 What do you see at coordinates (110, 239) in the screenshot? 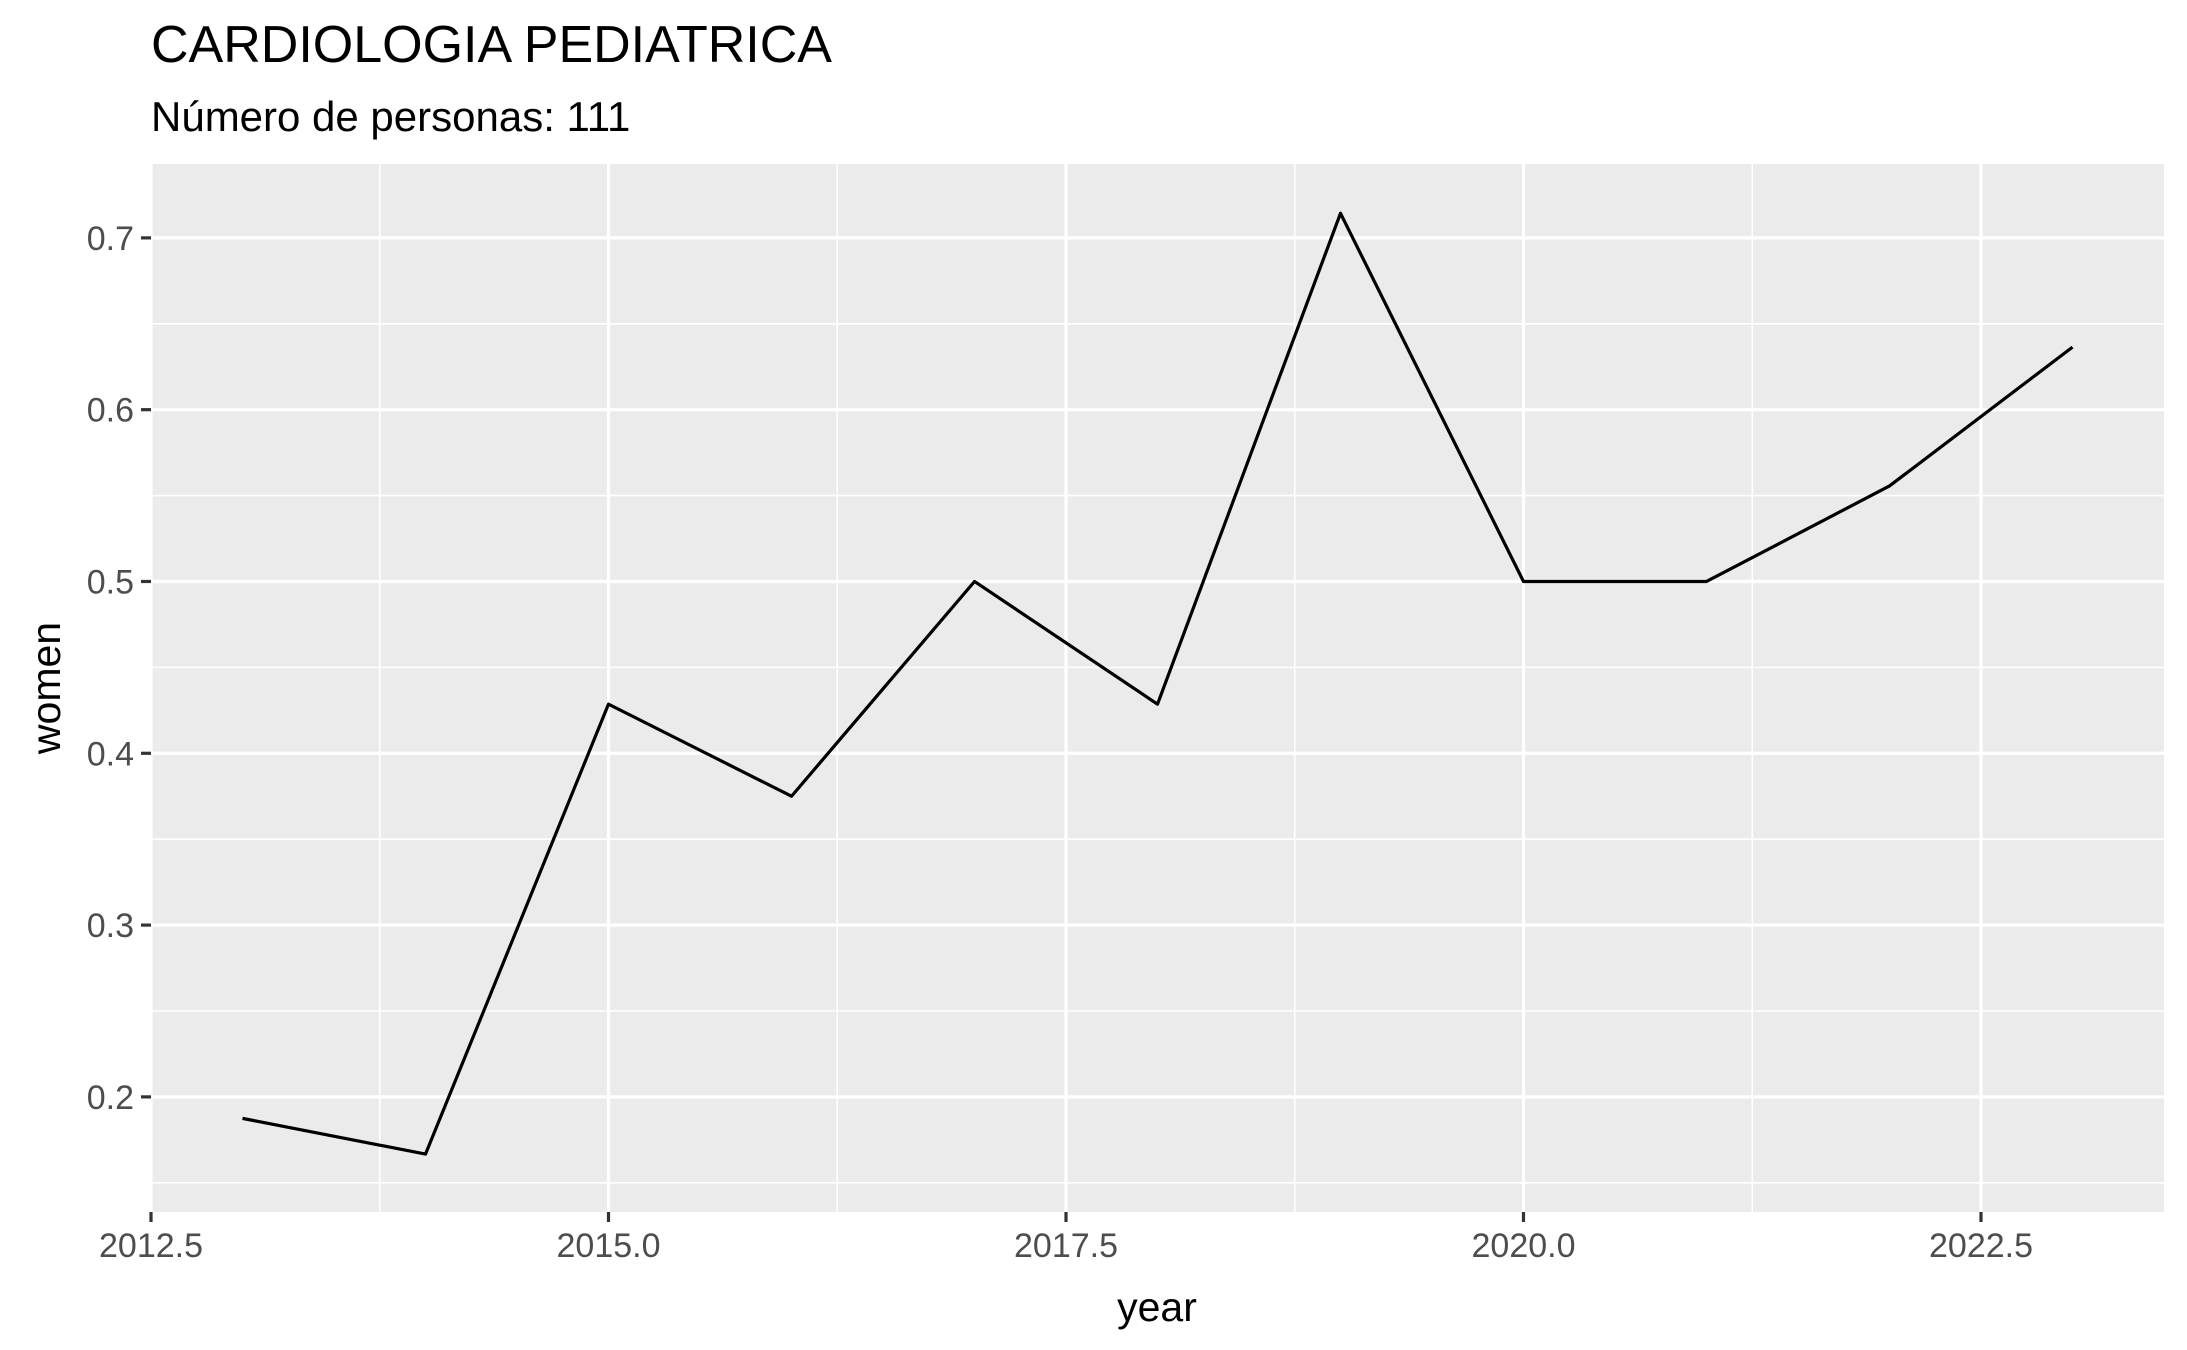
I see `y-tick-label: 0.7` at bounding box center [110, 239].